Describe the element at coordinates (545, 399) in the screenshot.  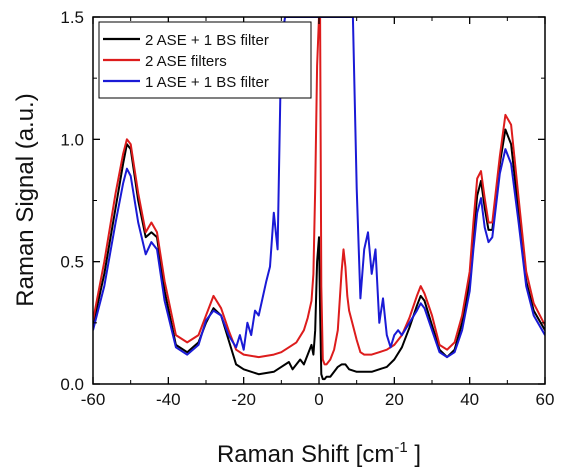
I see `x-tick-label: 60` at that location.